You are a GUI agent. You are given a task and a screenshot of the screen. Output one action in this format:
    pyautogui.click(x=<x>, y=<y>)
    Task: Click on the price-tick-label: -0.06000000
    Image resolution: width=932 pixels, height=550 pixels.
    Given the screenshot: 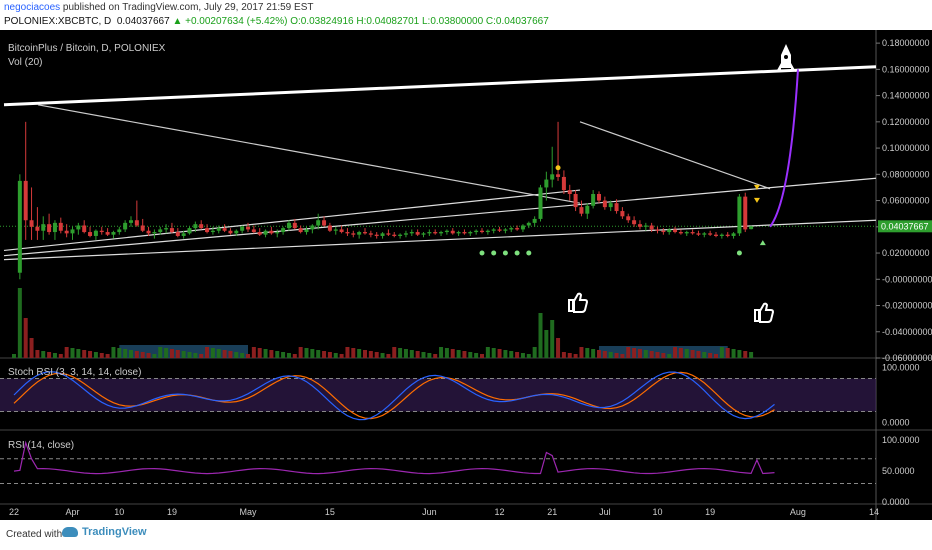 What is the action you would take?
    pyautogui.click(x=907, y=358)
    